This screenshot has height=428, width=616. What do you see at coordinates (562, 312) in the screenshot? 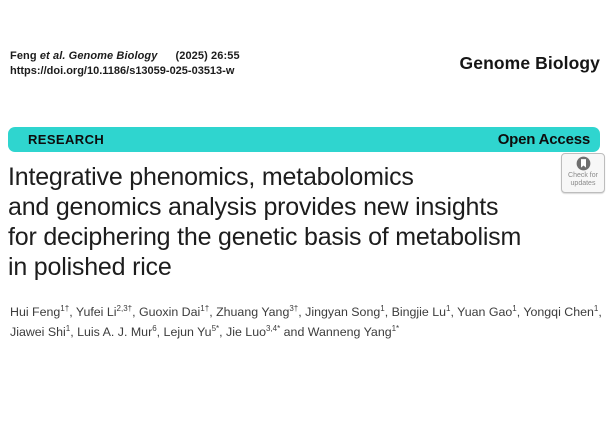
I see `author: Yongqi Chen1,` at bounding box center [562, 312].